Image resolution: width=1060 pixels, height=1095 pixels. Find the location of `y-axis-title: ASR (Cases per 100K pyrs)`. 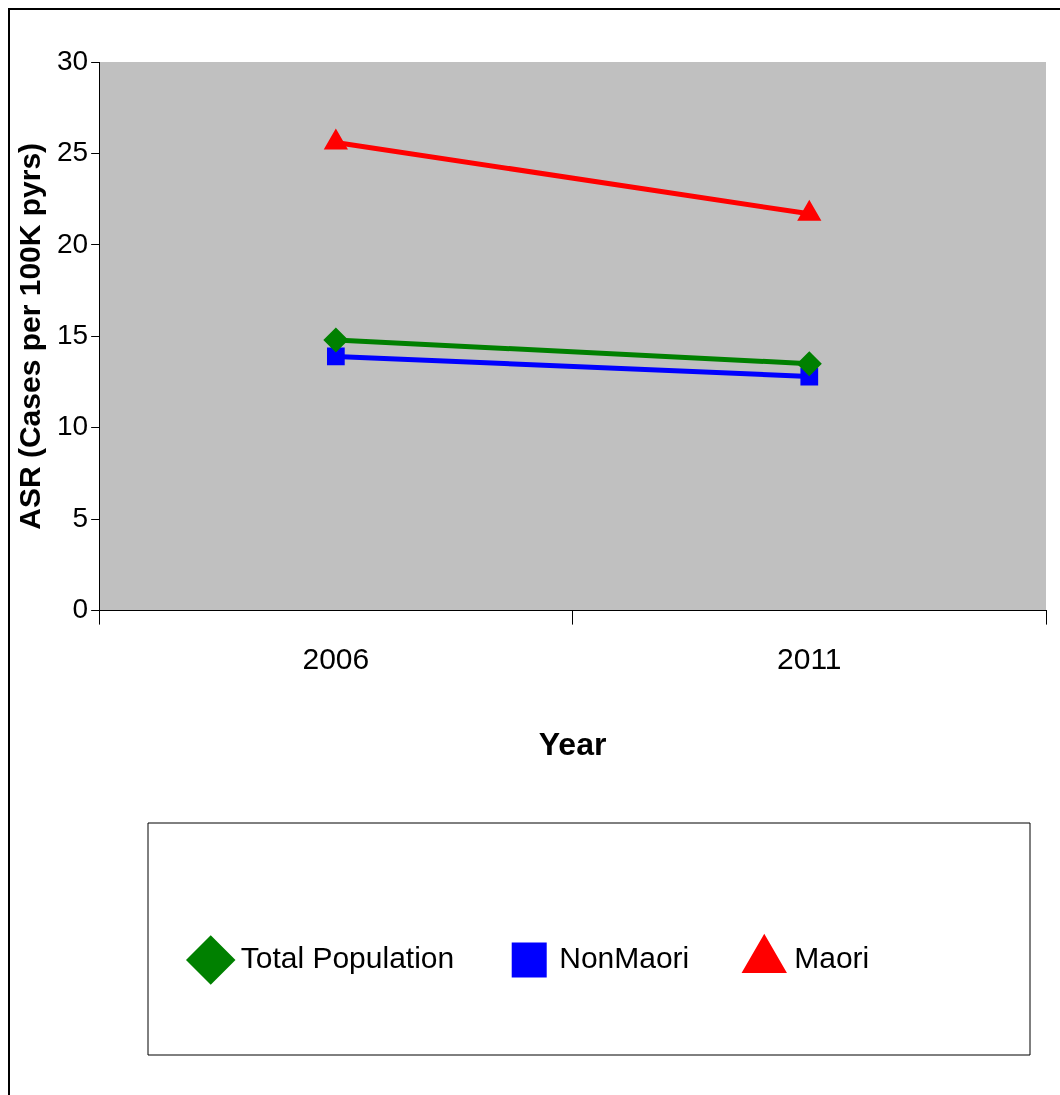

y-axis-title: ASR (Cases per 100K pyrs) is located at coordinates (30, 336).